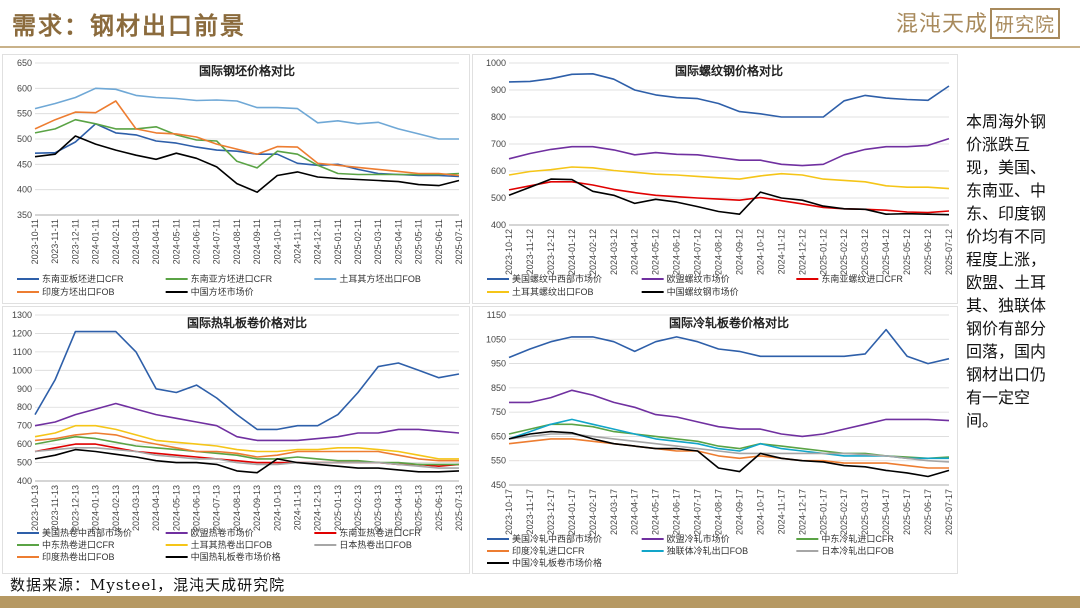 The width and height of the screenshot is (1080, 608). What do you see at coordinates (928, 252) in the screenshot?
I see `x-tick-label: 2025-06-12` at bounding box center [928, 252].